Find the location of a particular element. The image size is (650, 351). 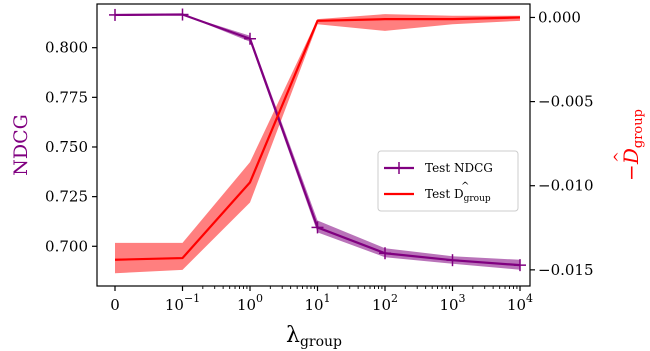

x-tick-label-5: 10³ is located at coordinates (452, 303).